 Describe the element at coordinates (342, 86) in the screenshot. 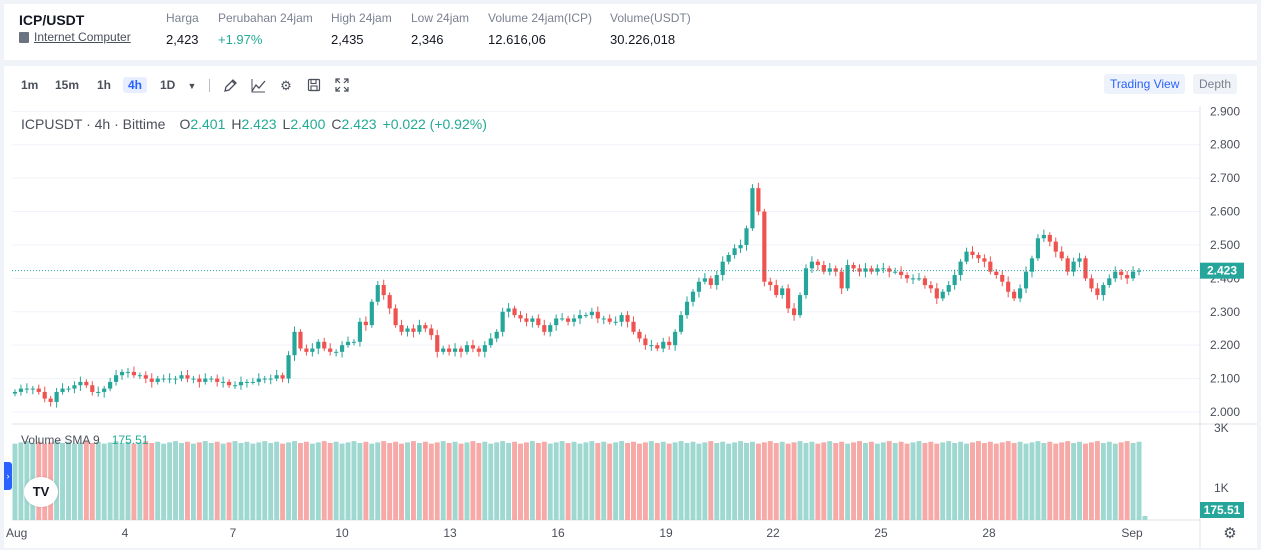

I see `fullscreen-icon` at that location.